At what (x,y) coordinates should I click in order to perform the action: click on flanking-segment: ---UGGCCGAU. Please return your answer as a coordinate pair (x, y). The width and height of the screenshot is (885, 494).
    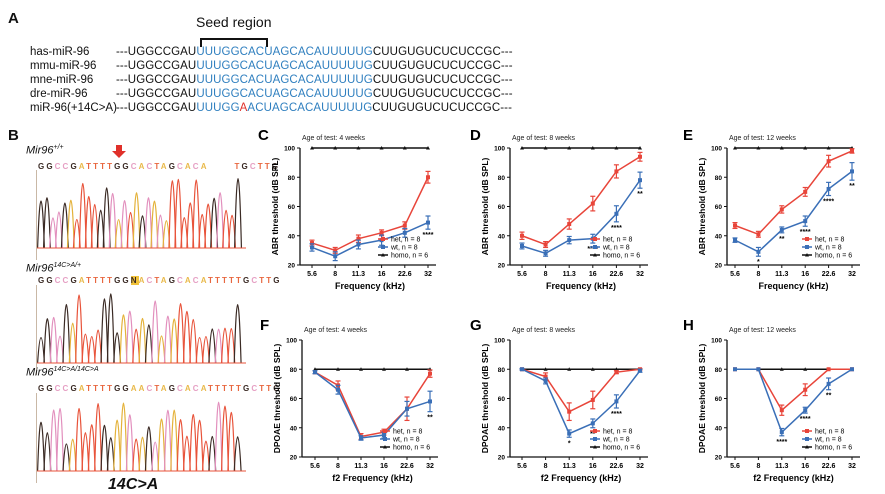
    Looking at the image, I should click on (156, 80).